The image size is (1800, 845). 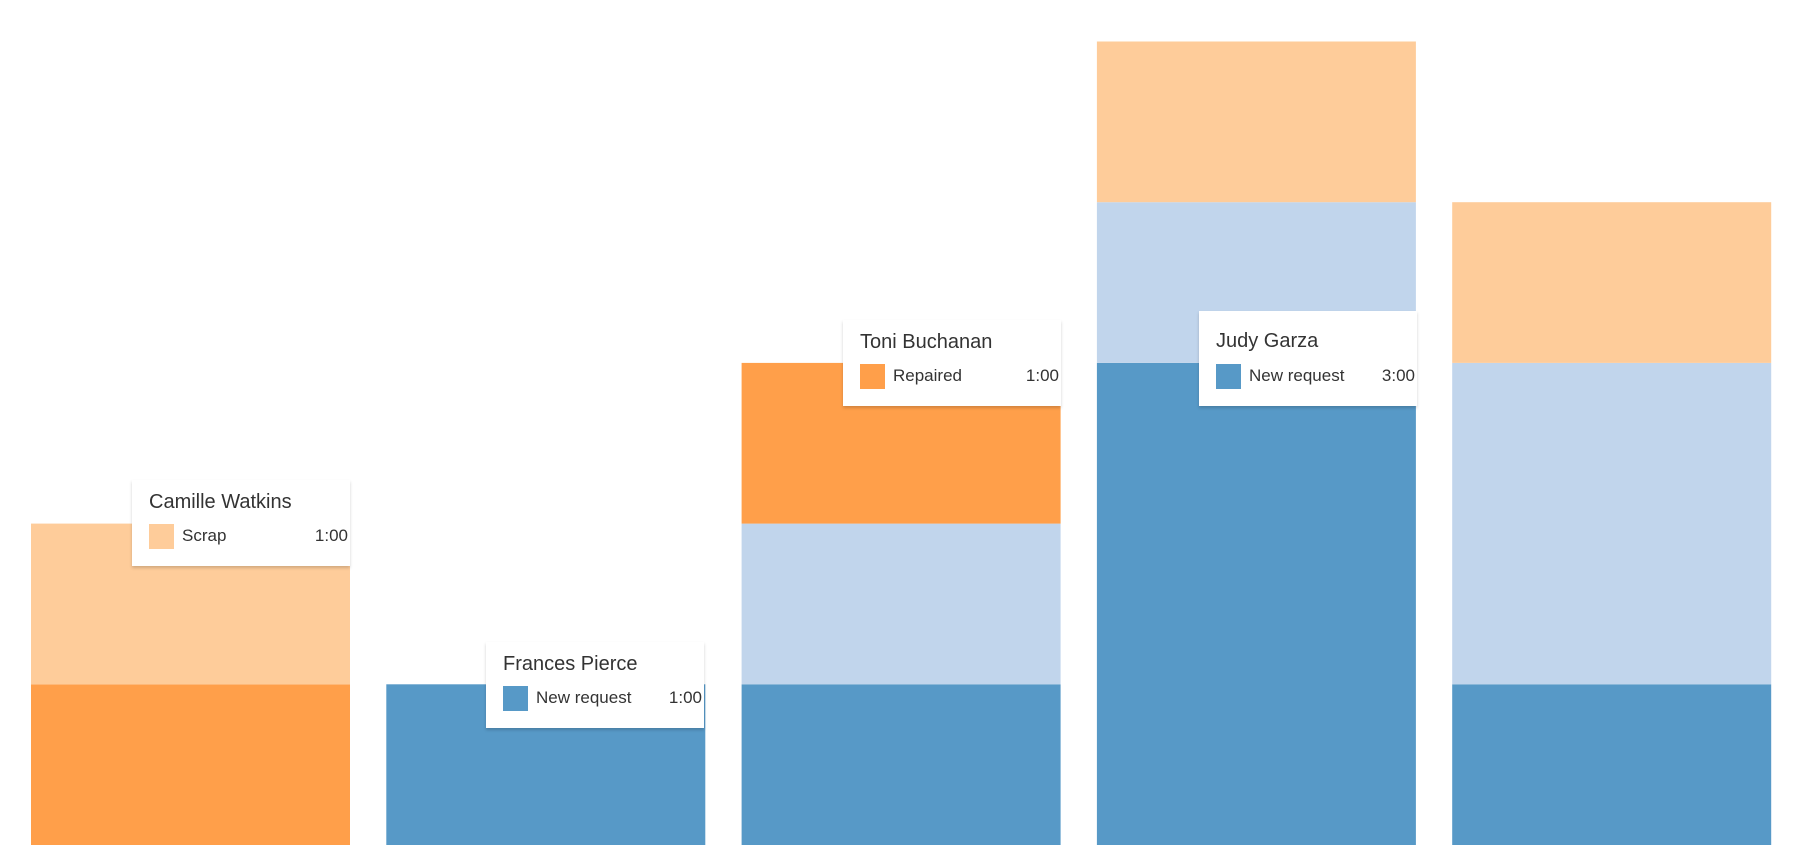 What do you see at coordinates (1398, 375) in the screenshot?
I see `tooltip-value: 3:00` at bounding box center [1398, 375].